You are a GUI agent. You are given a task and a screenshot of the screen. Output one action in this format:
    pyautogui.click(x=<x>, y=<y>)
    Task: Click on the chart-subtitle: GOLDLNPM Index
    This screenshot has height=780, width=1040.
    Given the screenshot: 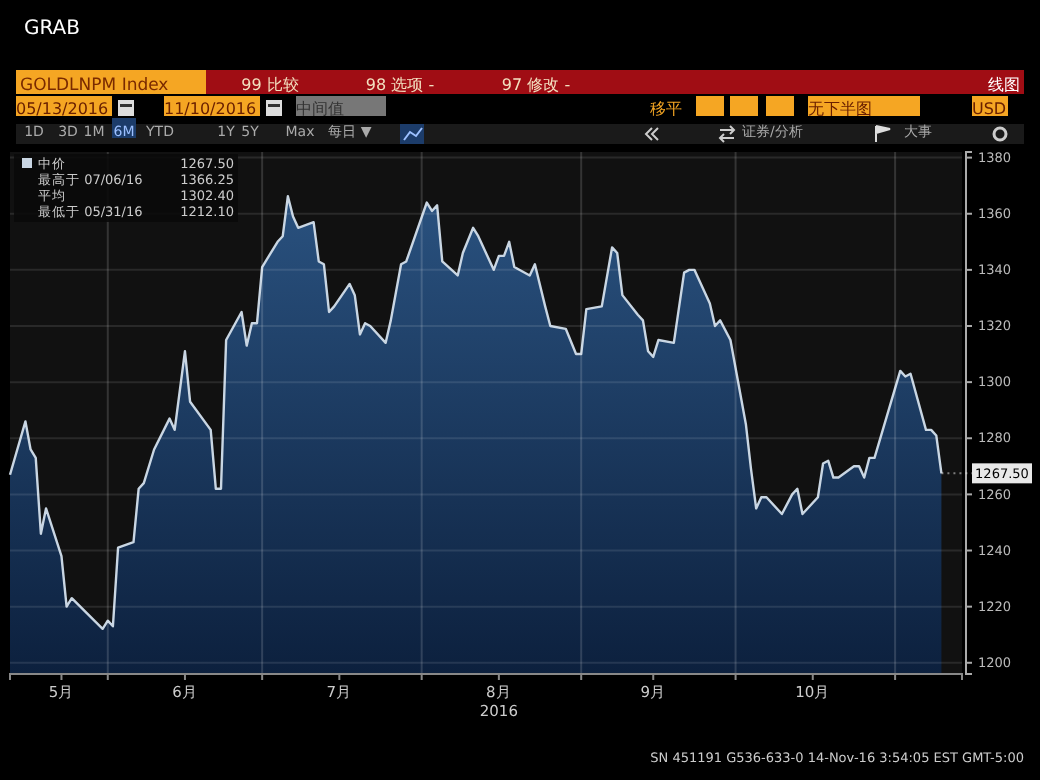 What is the action you would take?
    pyautogui.click(x=94, y=86)
    